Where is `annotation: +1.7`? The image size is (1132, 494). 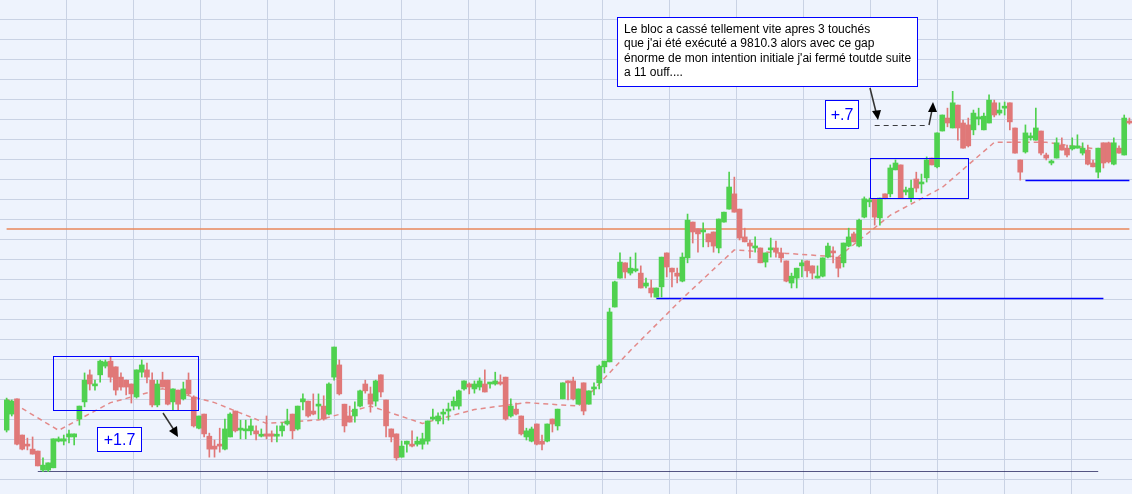 annotation: +1.7 is located at coordinates (119, 440).